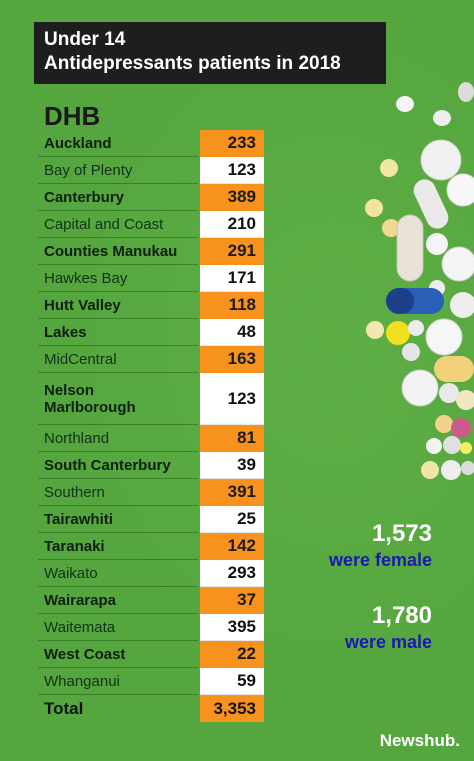 Image resolution: width=474 pixels, height=761 pixels. I want to click on table-row: Waitemata 395, so click(151, 627).